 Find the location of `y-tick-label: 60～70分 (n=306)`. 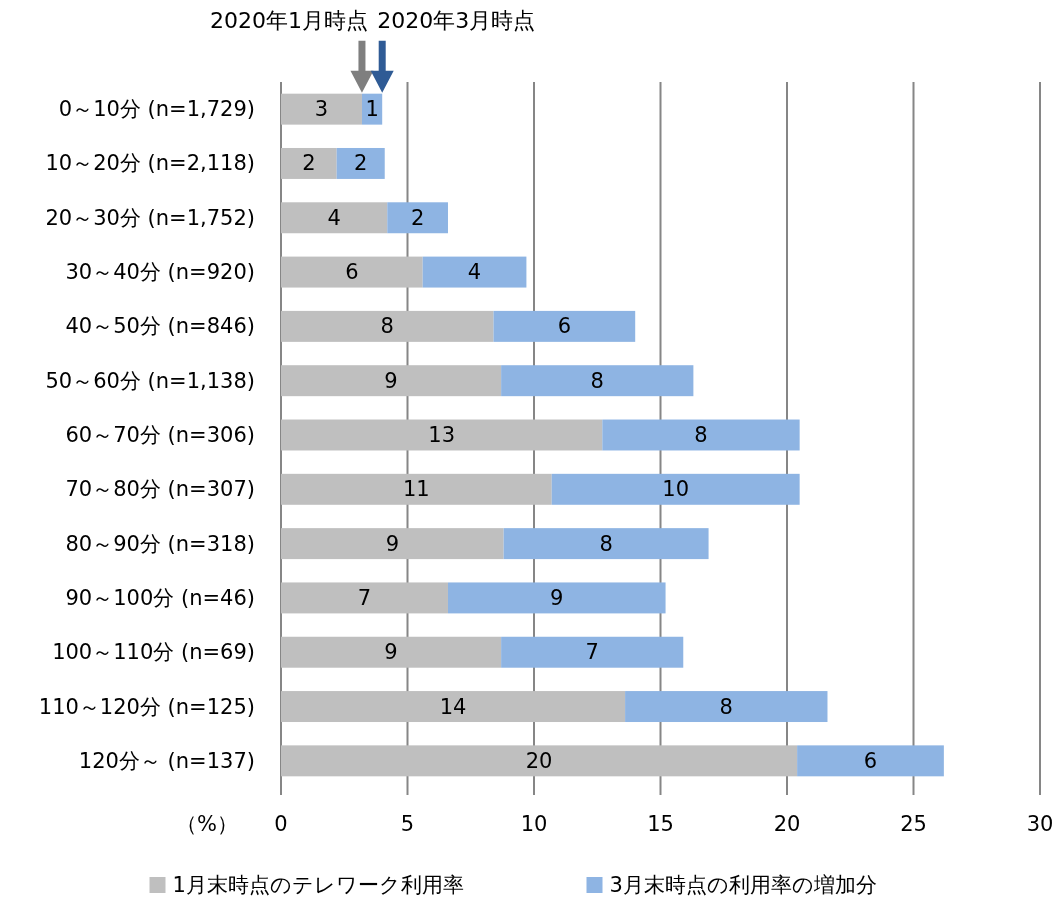

y-tick-label: 60～70分 (n=306) is located at coordinates (160, 435).